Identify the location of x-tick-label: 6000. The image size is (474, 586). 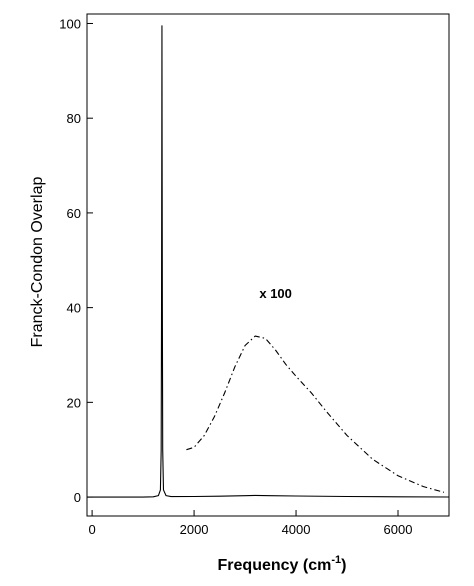
(398, 529).